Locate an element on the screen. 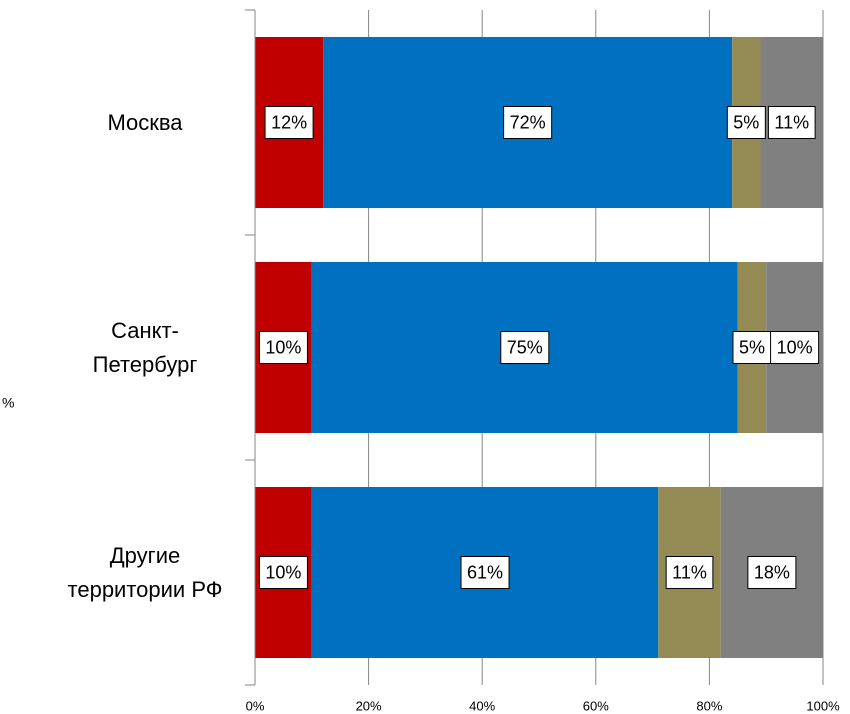 This screenshot has height=714, width=850. category-label: Санкт-Петербург is located at coordinates (145, 347).